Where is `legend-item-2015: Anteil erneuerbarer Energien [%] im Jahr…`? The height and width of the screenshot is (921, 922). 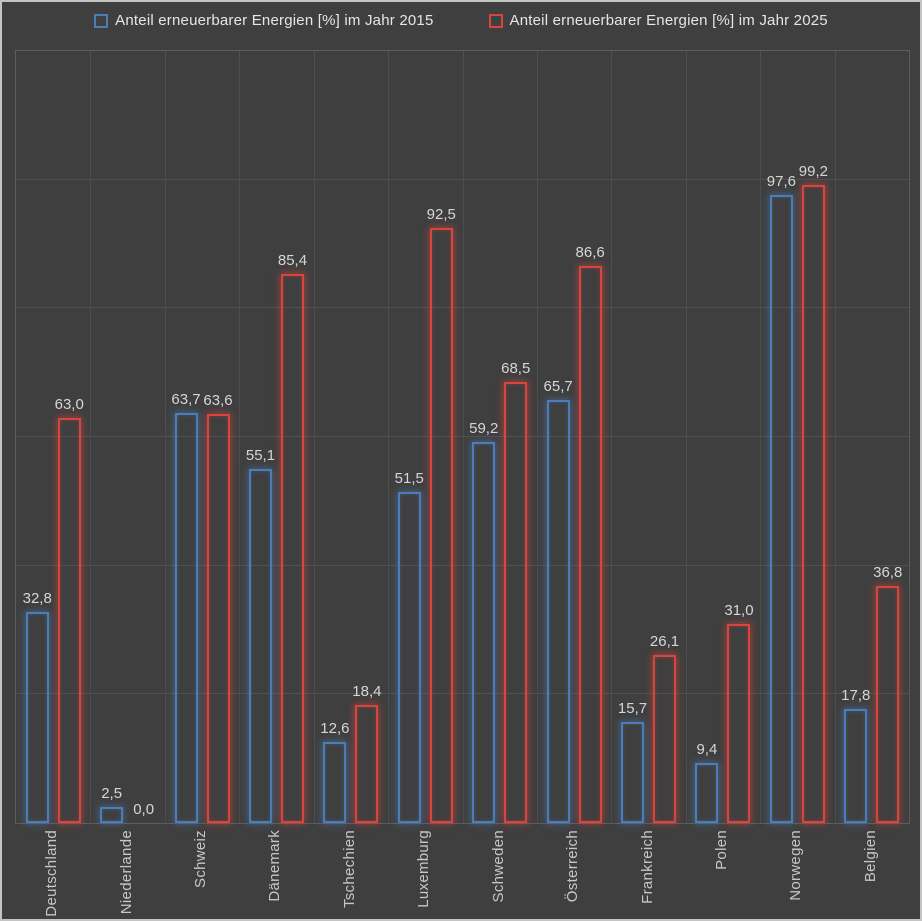 legend-item-2015: Anteil erneuerbarer Energien [%] im Jahr… is located at coordinates (263, 20).